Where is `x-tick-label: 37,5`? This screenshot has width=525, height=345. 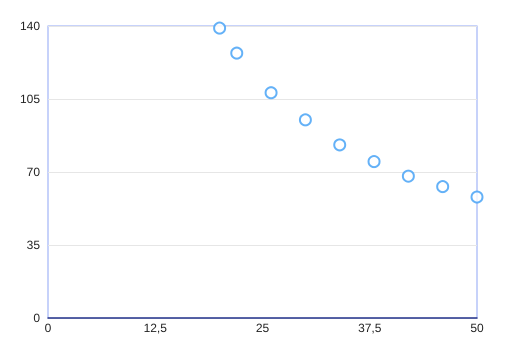
x-tick-label: 37,5 is located at coordinates (370, 328).